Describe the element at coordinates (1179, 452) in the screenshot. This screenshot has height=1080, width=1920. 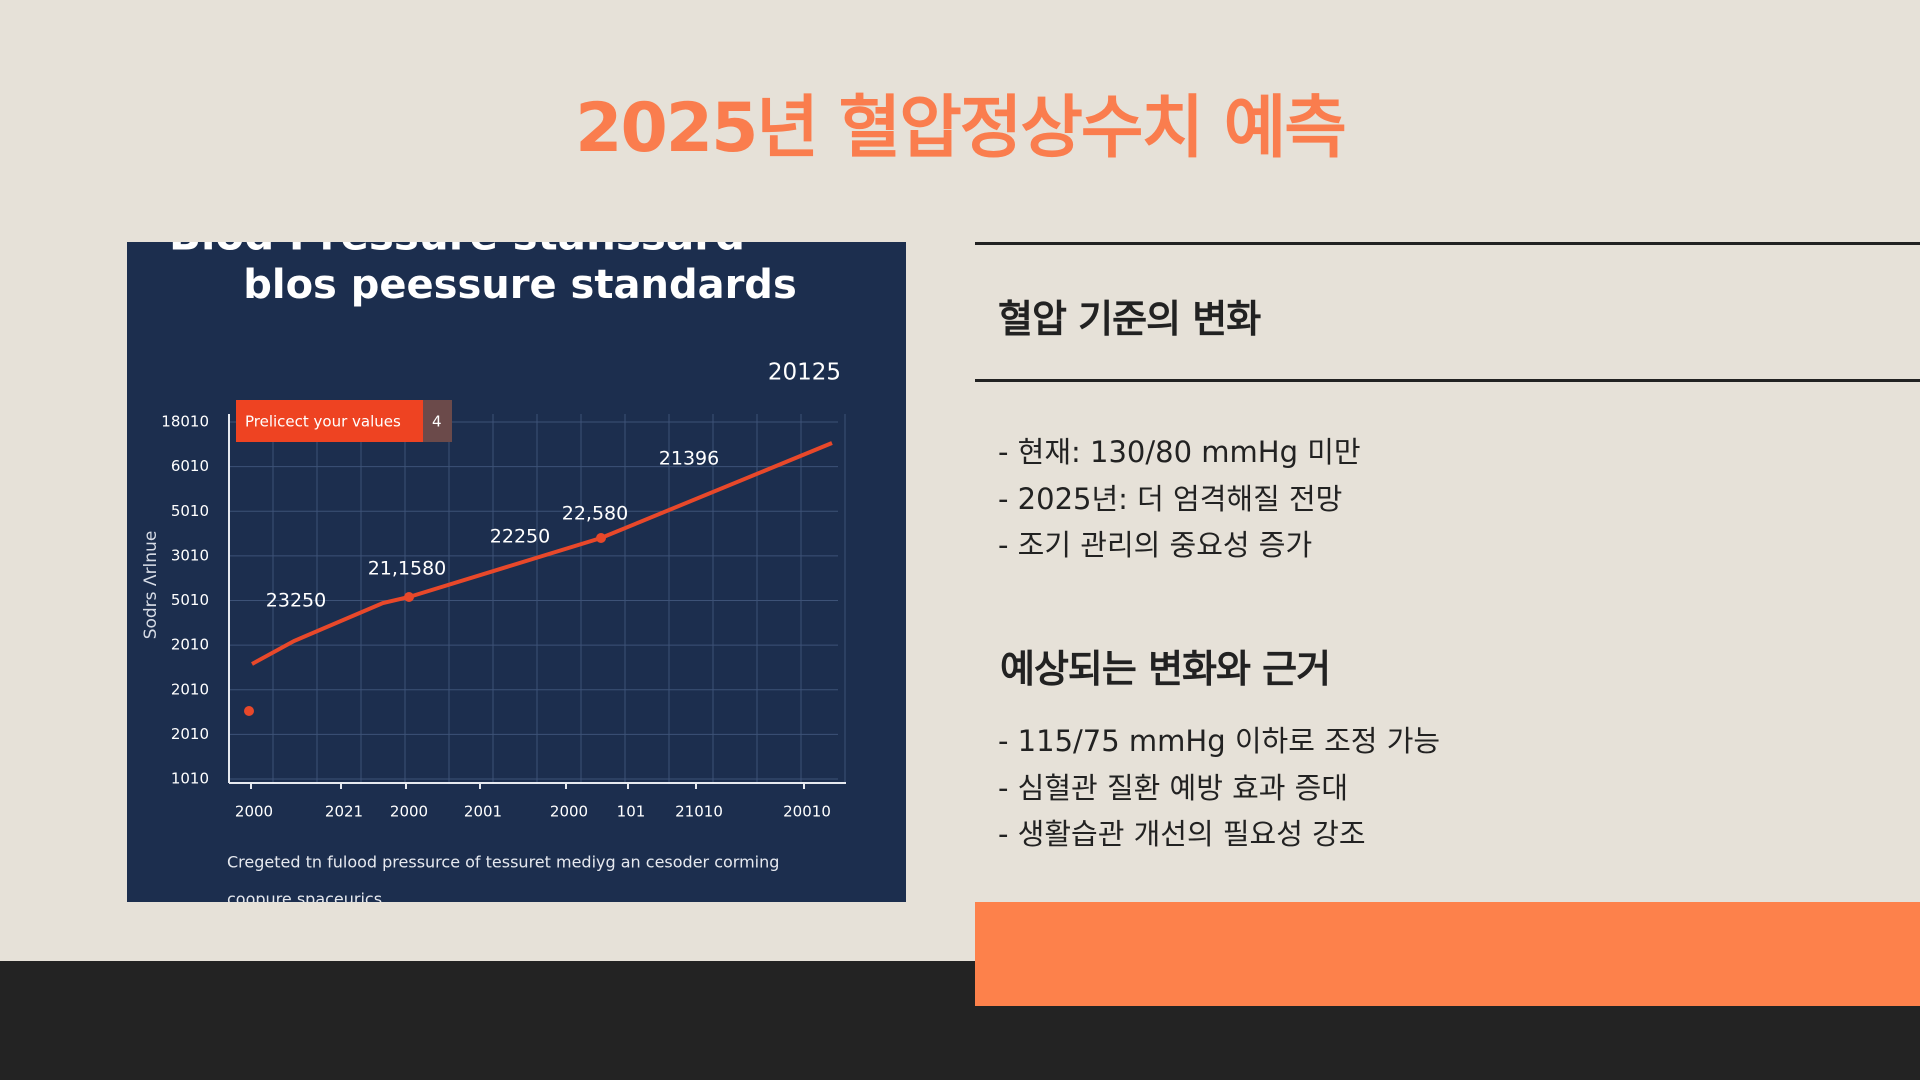
I see `bullet: - 현재: 130/80 mmHg 미만` at that location.